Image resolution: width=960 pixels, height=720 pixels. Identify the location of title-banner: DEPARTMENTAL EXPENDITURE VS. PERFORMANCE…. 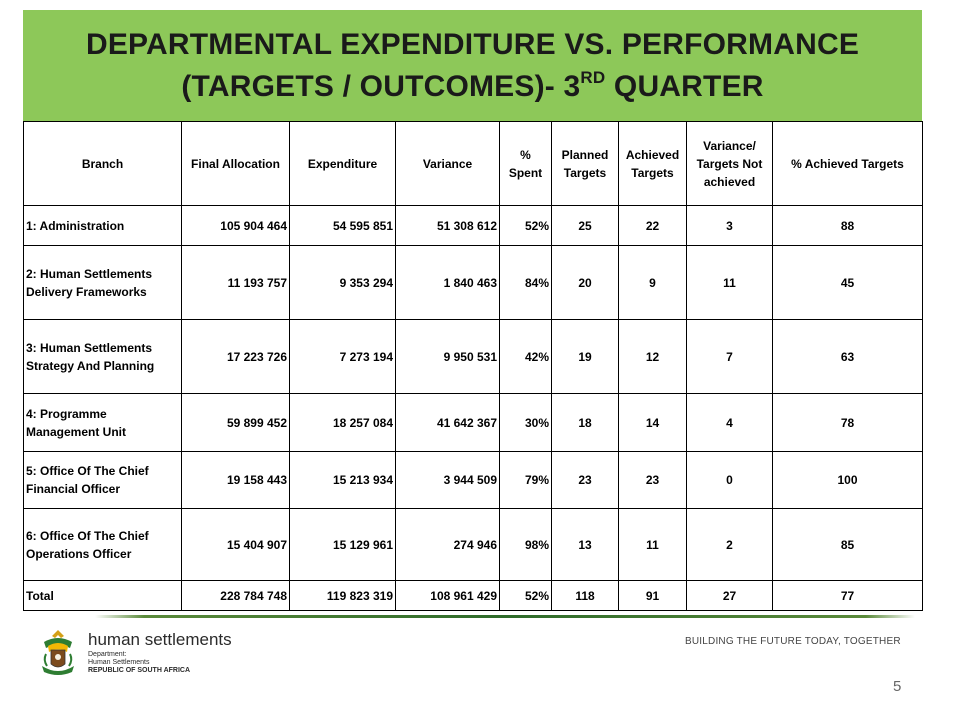
(472, 65).